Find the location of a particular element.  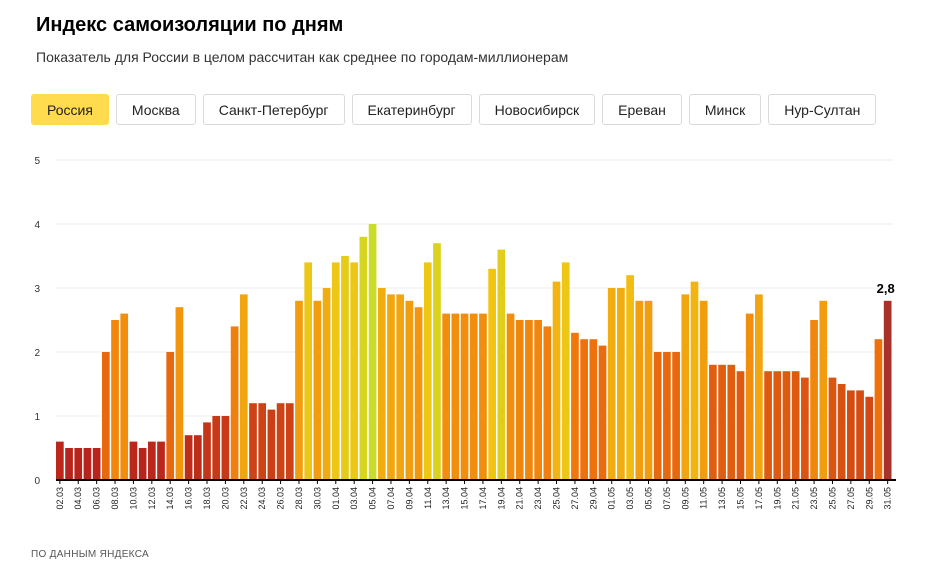

x-tick-label: 29.05 is located at coordinates (869, 498).